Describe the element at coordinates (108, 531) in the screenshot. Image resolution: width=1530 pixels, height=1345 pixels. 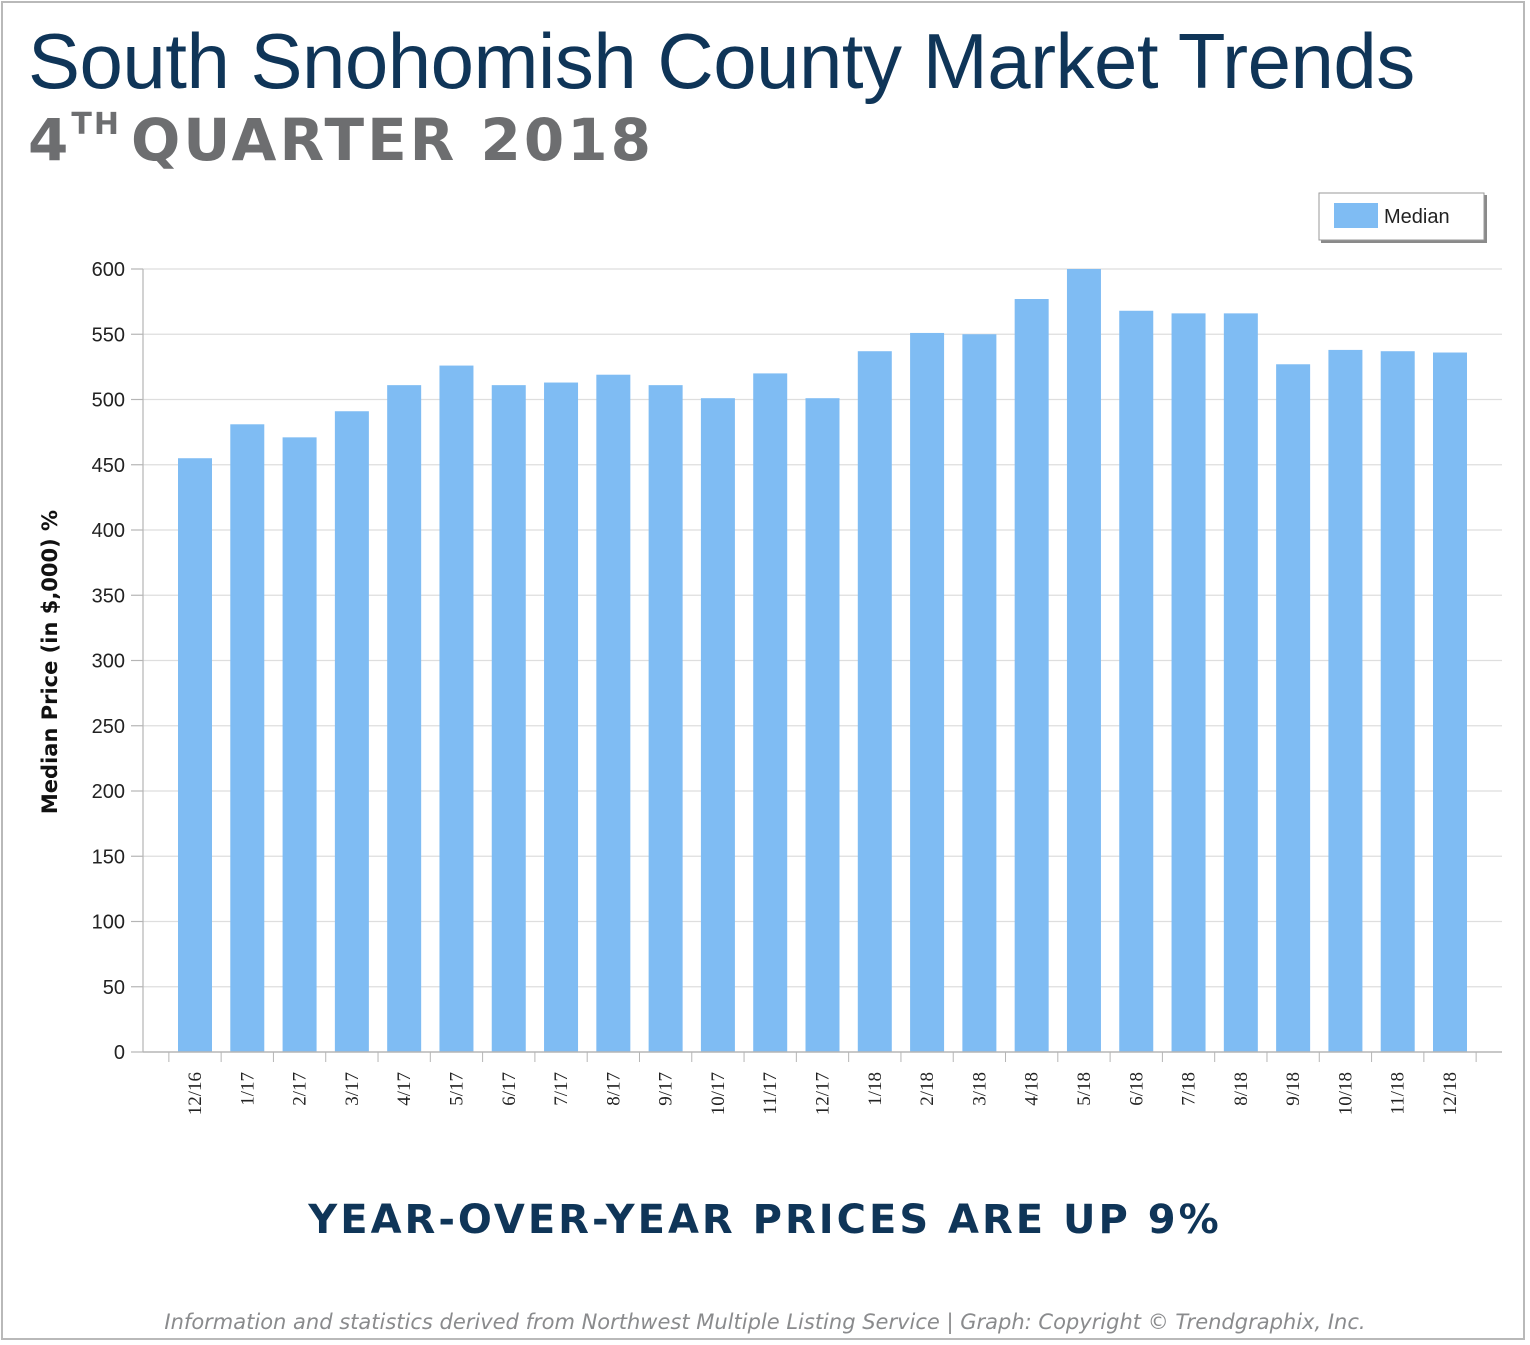
I see `y-tick-label: 400` at that location.